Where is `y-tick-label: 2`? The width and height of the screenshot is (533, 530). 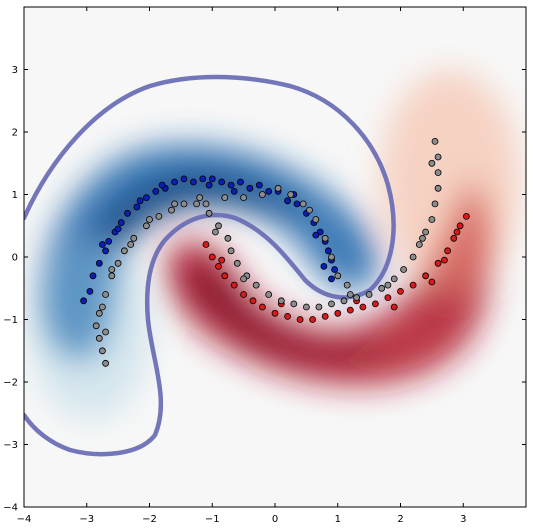 y-tick-label: 2 is located at coordinates (15, 133).